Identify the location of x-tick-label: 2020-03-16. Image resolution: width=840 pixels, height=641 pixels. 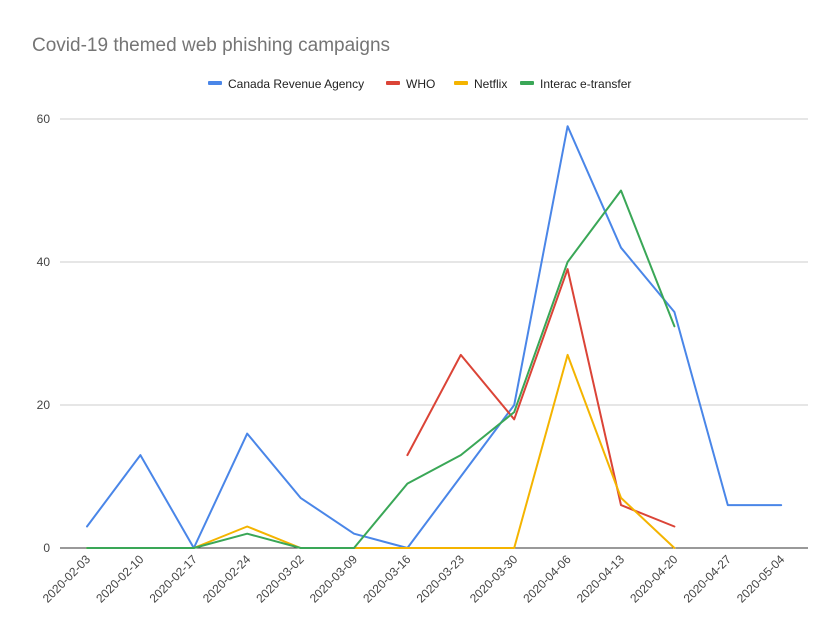
(387, 579).